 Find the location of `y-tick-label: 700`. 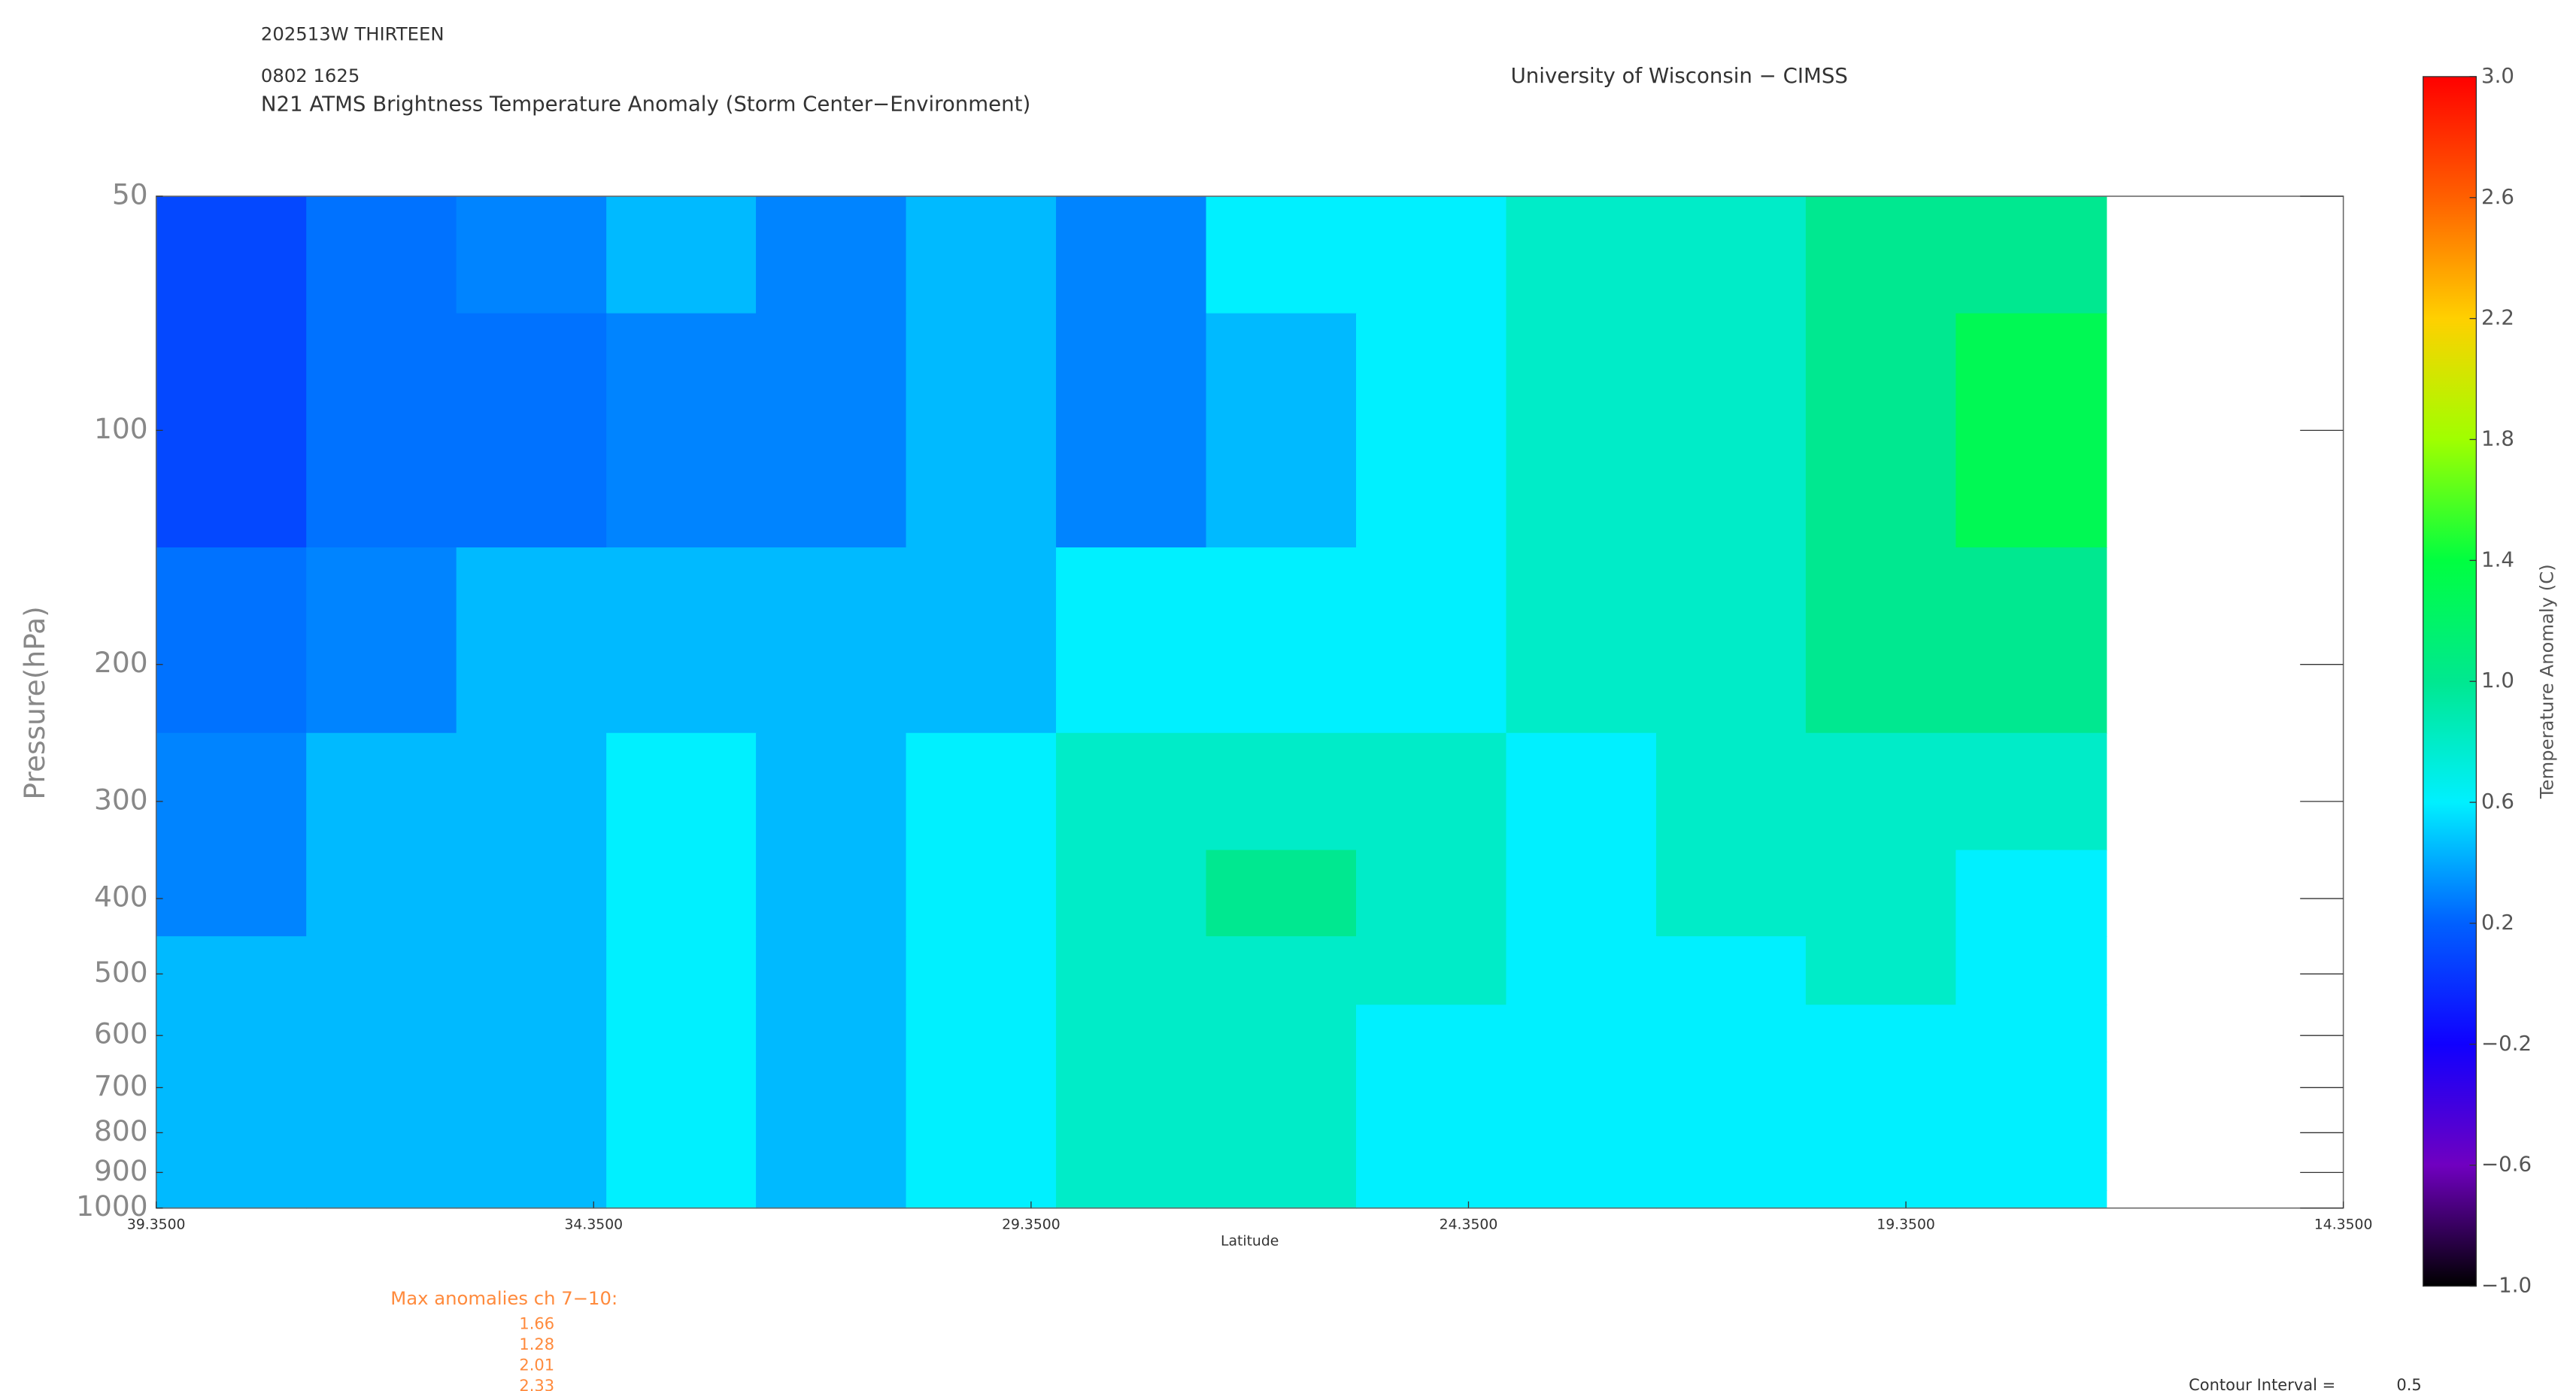

y-tick-label: 700 is located at coordinates (121, 1085).